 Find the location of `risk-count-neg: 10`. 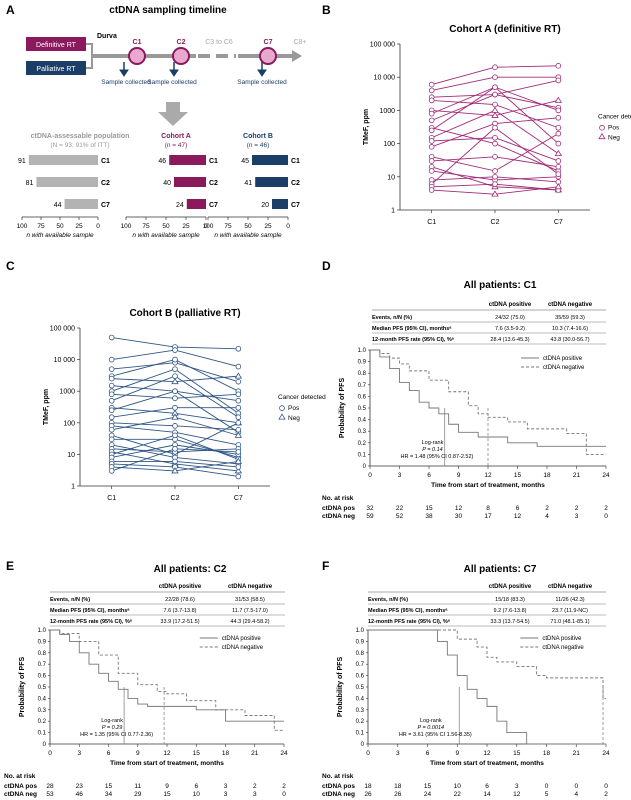

risk-count-neg: 10 is located at coordinates (197, 794).